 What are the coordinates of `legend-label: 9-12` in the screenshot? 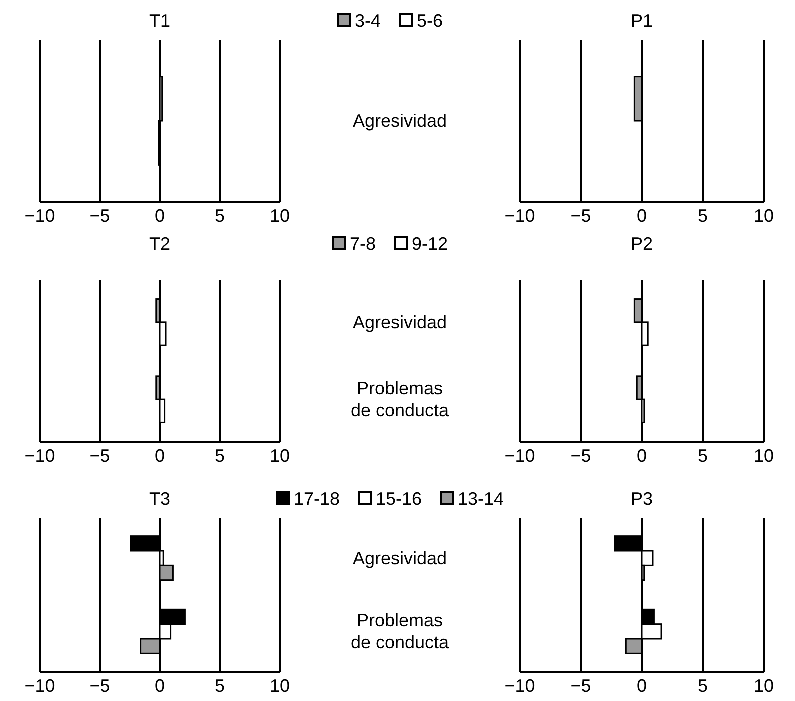 It's located at (430, 244).